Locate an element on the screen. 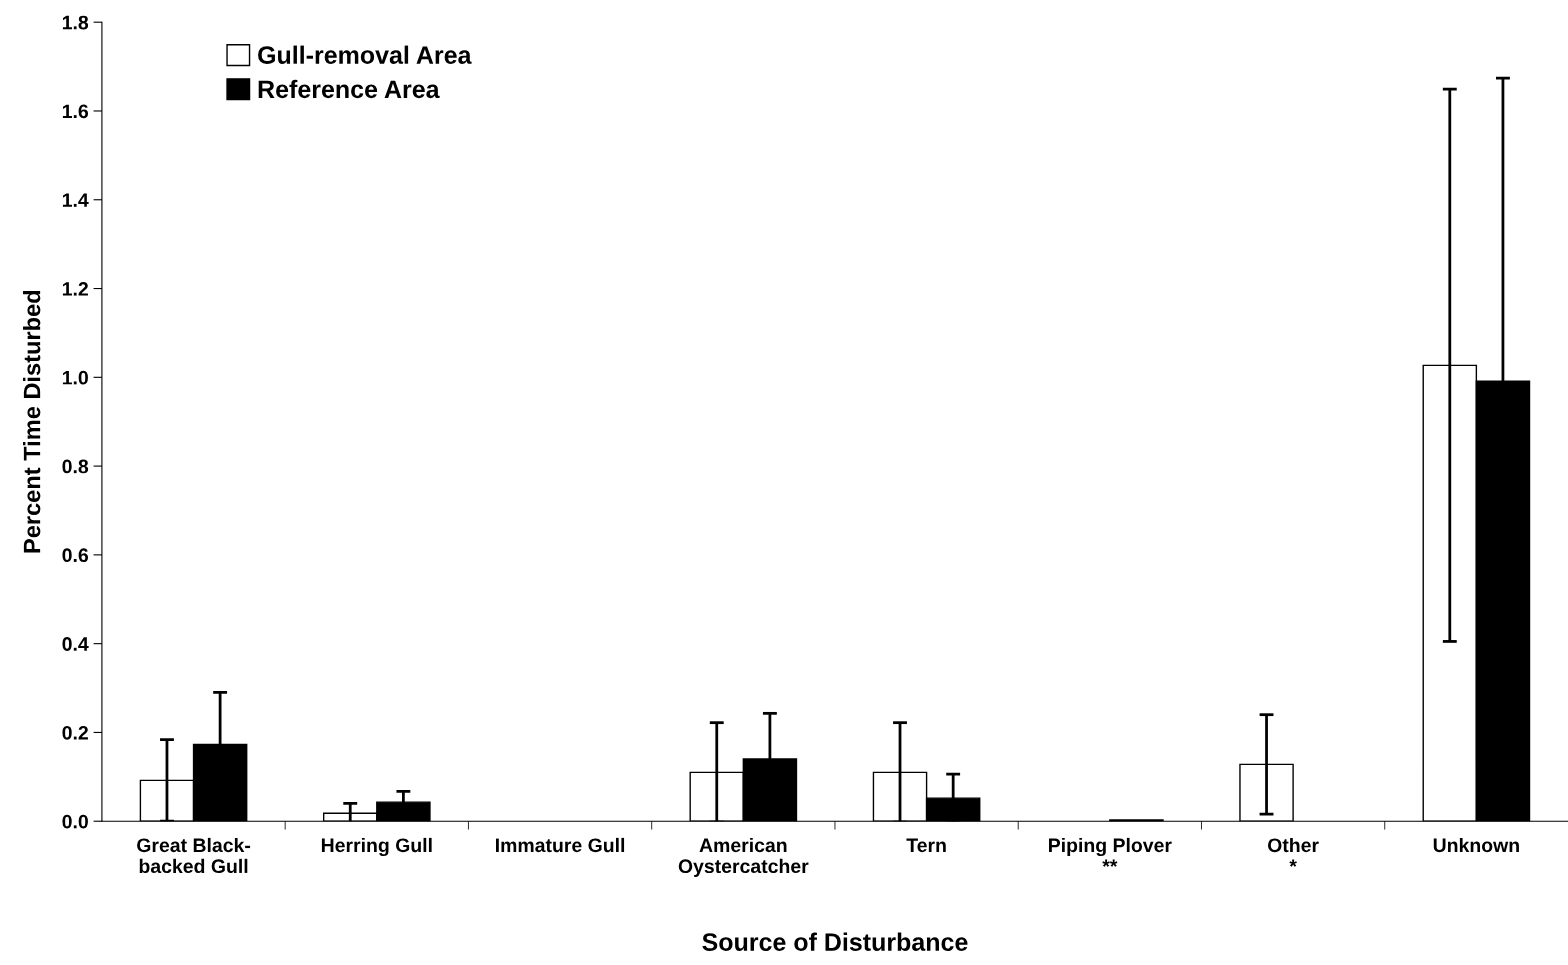 The image size is (1568, 965). y-tick-label: 0.8 is located at coordinates (75, 466).